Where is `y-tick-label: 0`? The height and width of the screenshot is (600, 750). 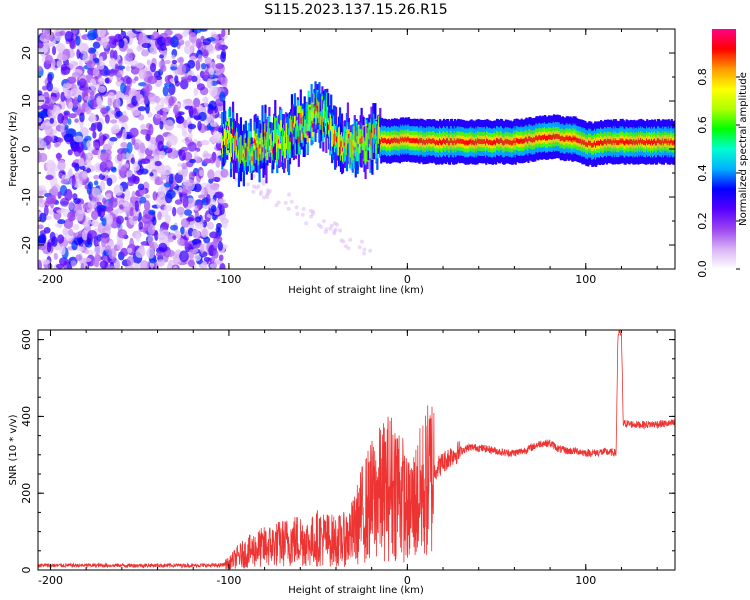 y-tick-label: 0 is located at coordinates (26, 570).